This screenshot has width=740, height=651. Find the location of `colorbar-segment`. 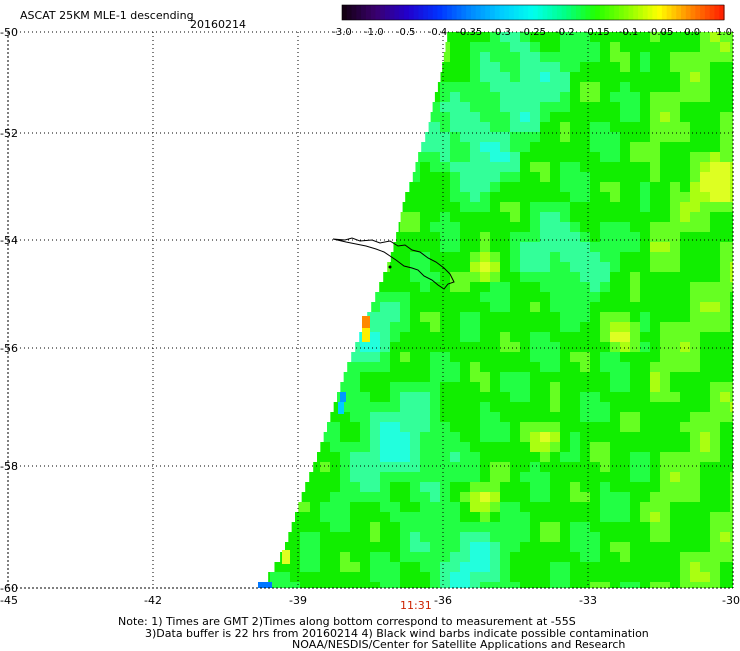

colorbar-segment is located at coordinates (674, 12).